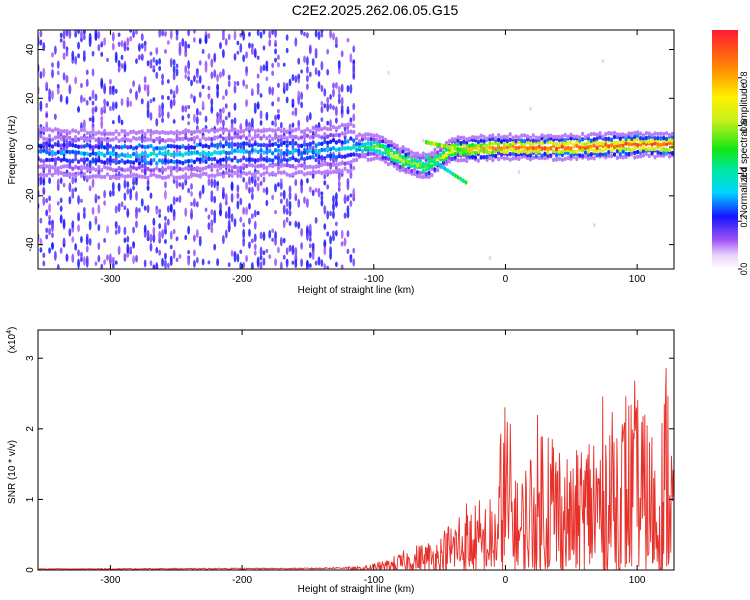 This screenshot has width=750, height=600. I want to click on colorbar-tick-label: 0.2, so click(744, 221).